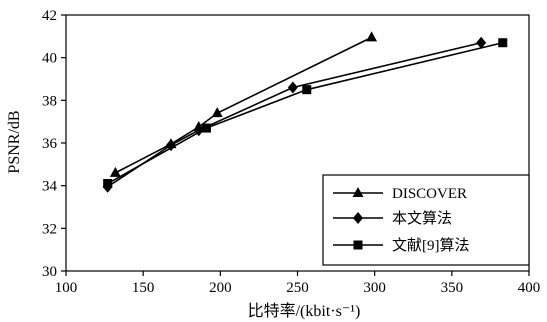 The width and height of the screenshot is (547, 322). I want to click on y-tick-label: 36, so click(50, 144).